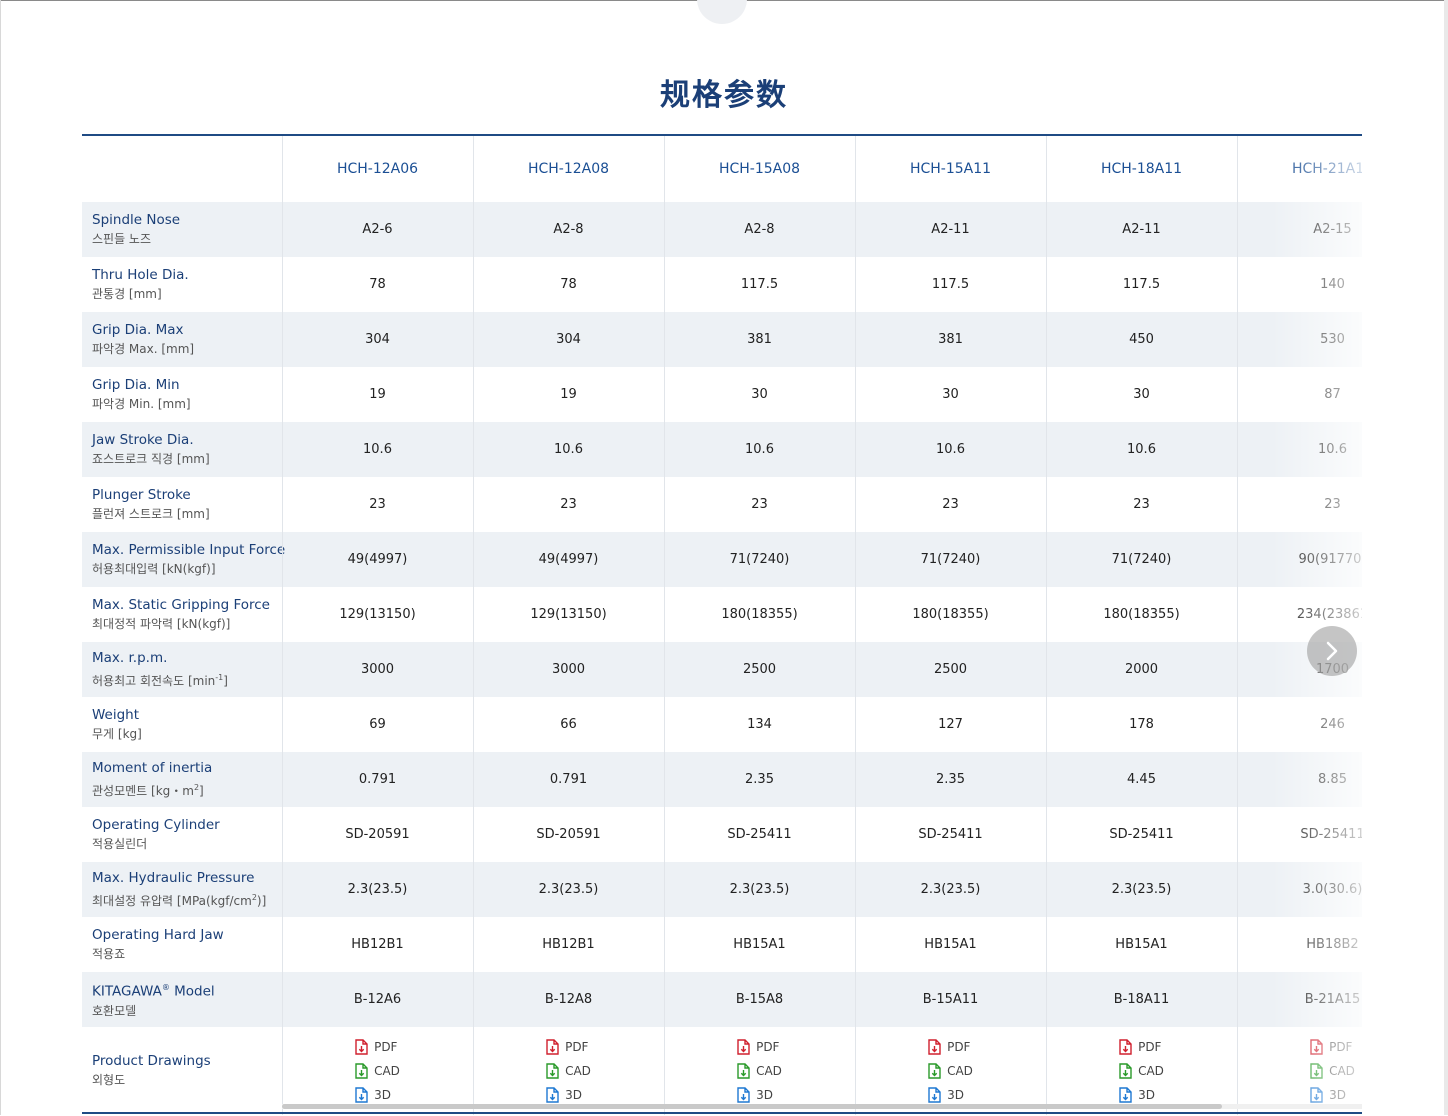  I want to click on spec-value-cell: 87, so click(1299, 394).